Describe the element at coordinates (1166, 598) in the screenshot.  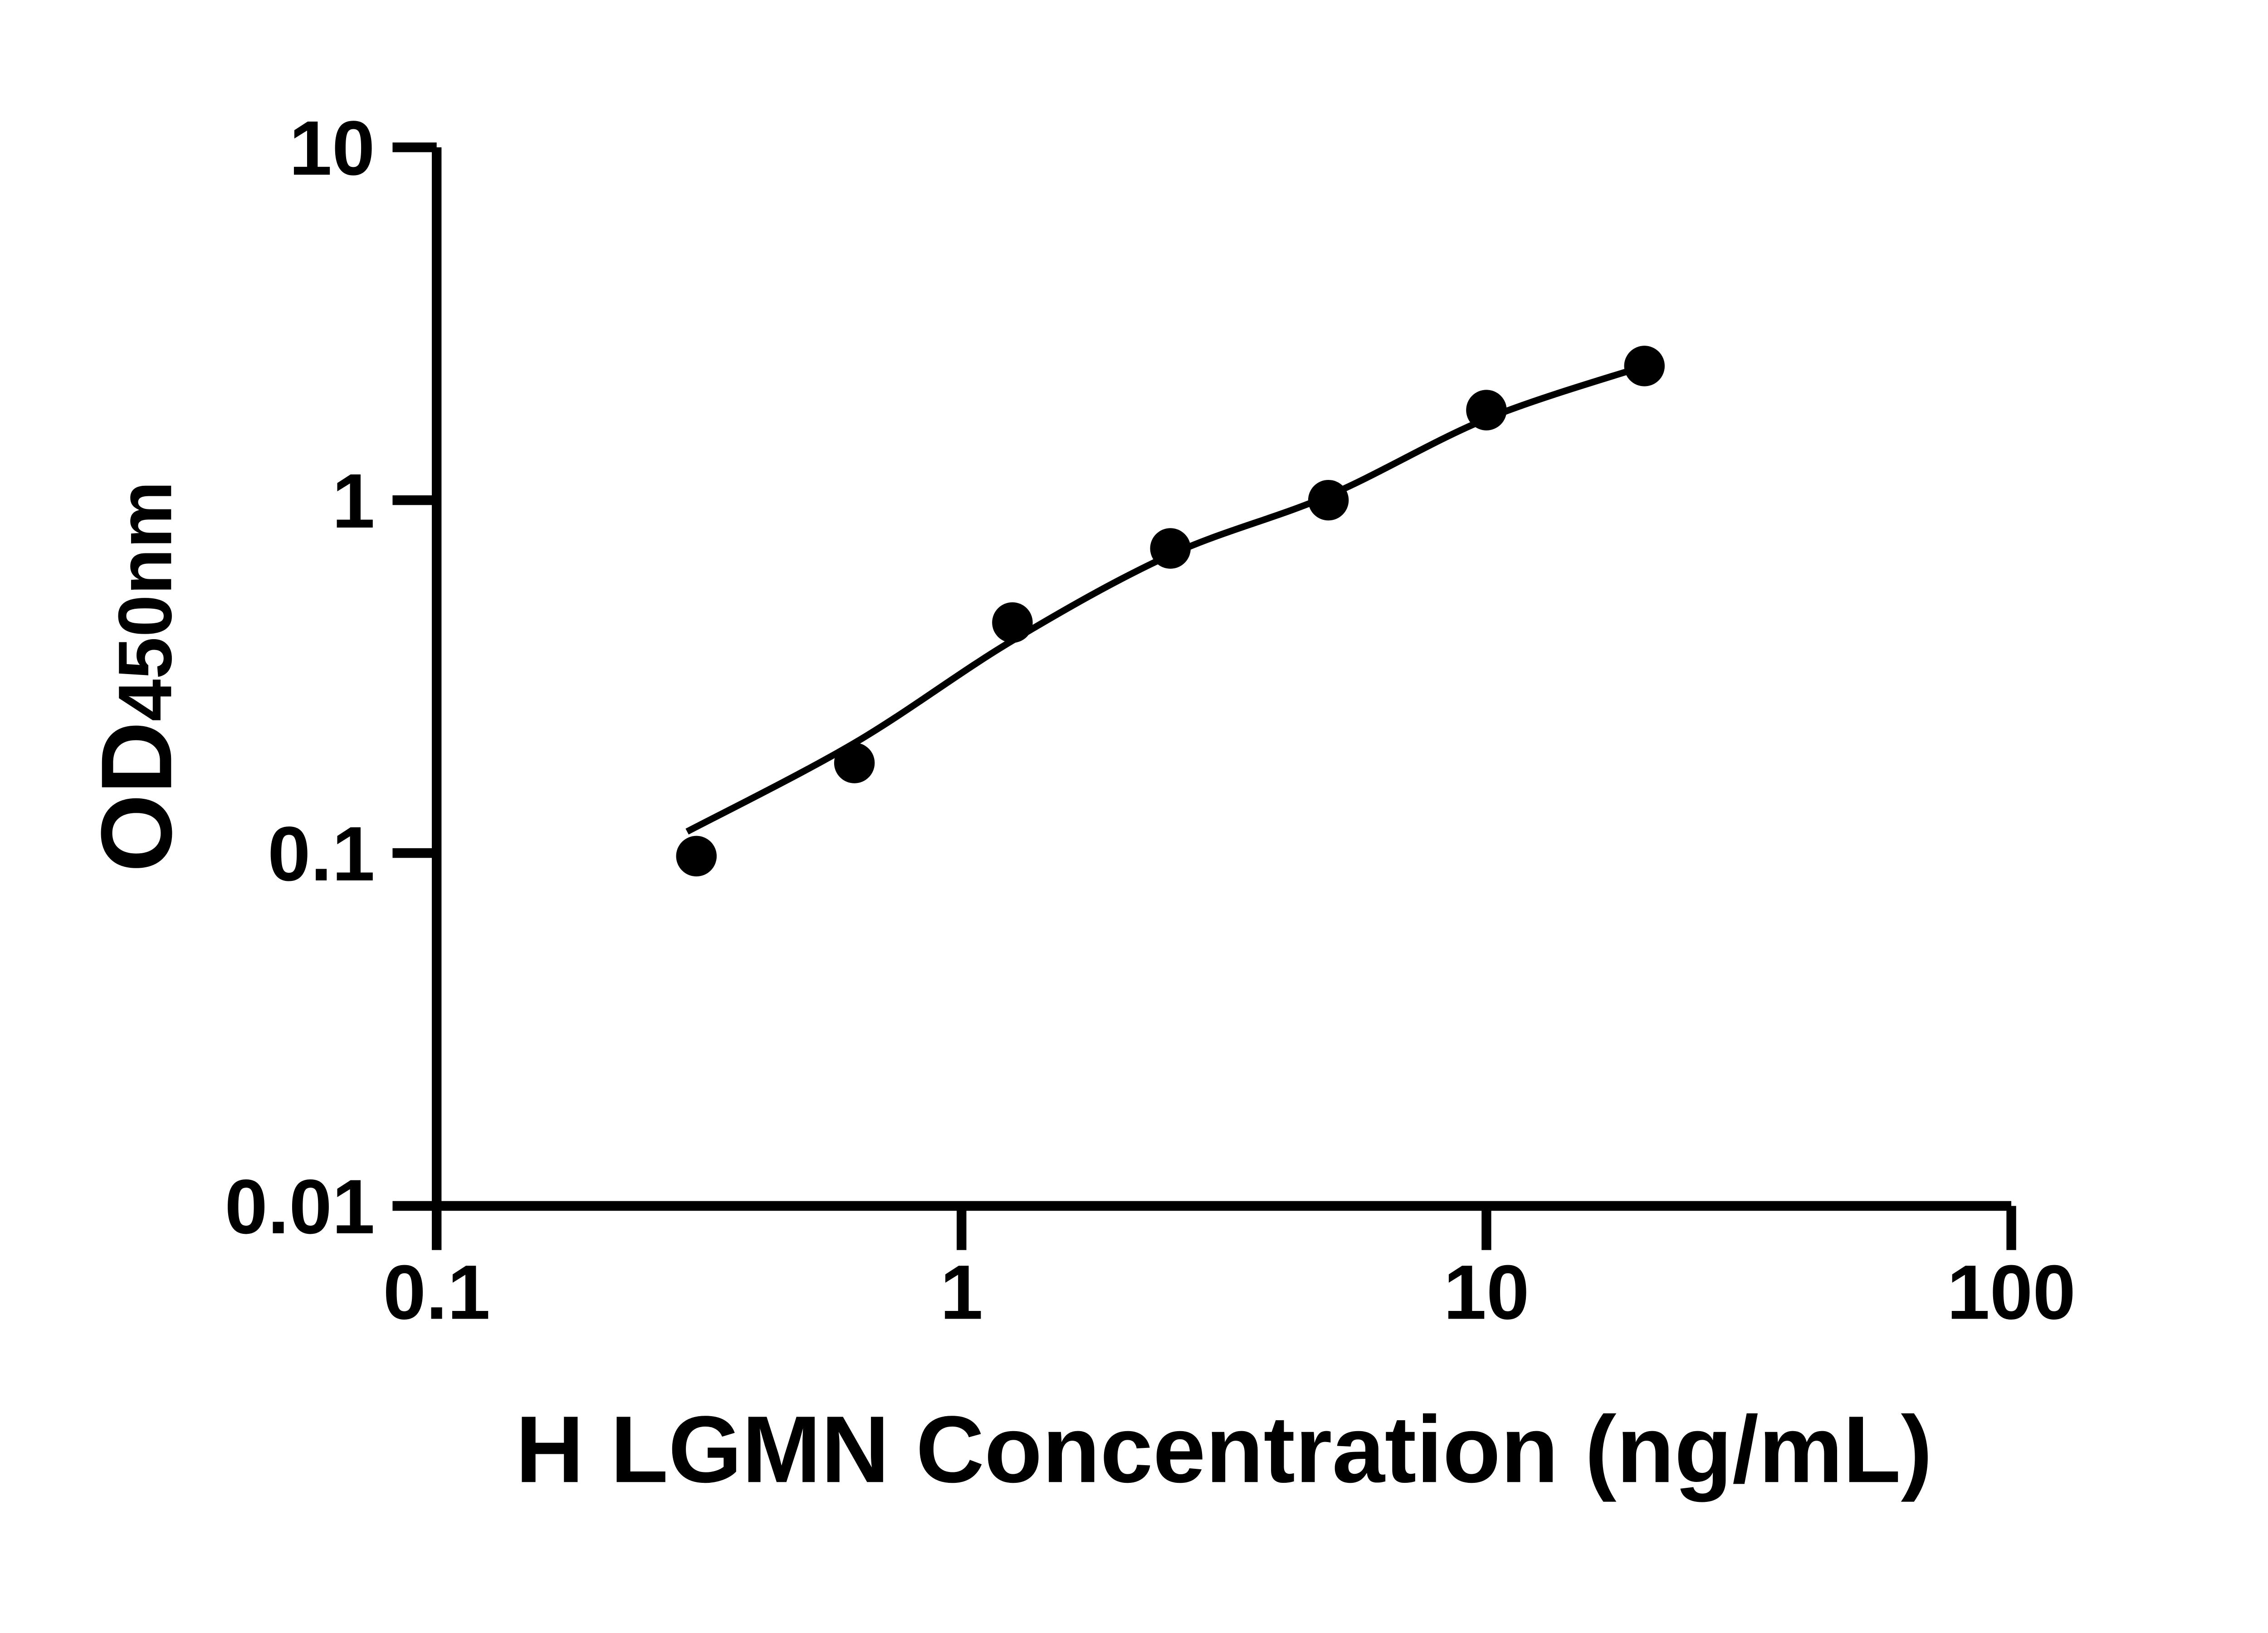
I see `fit-curve-line` at that location.